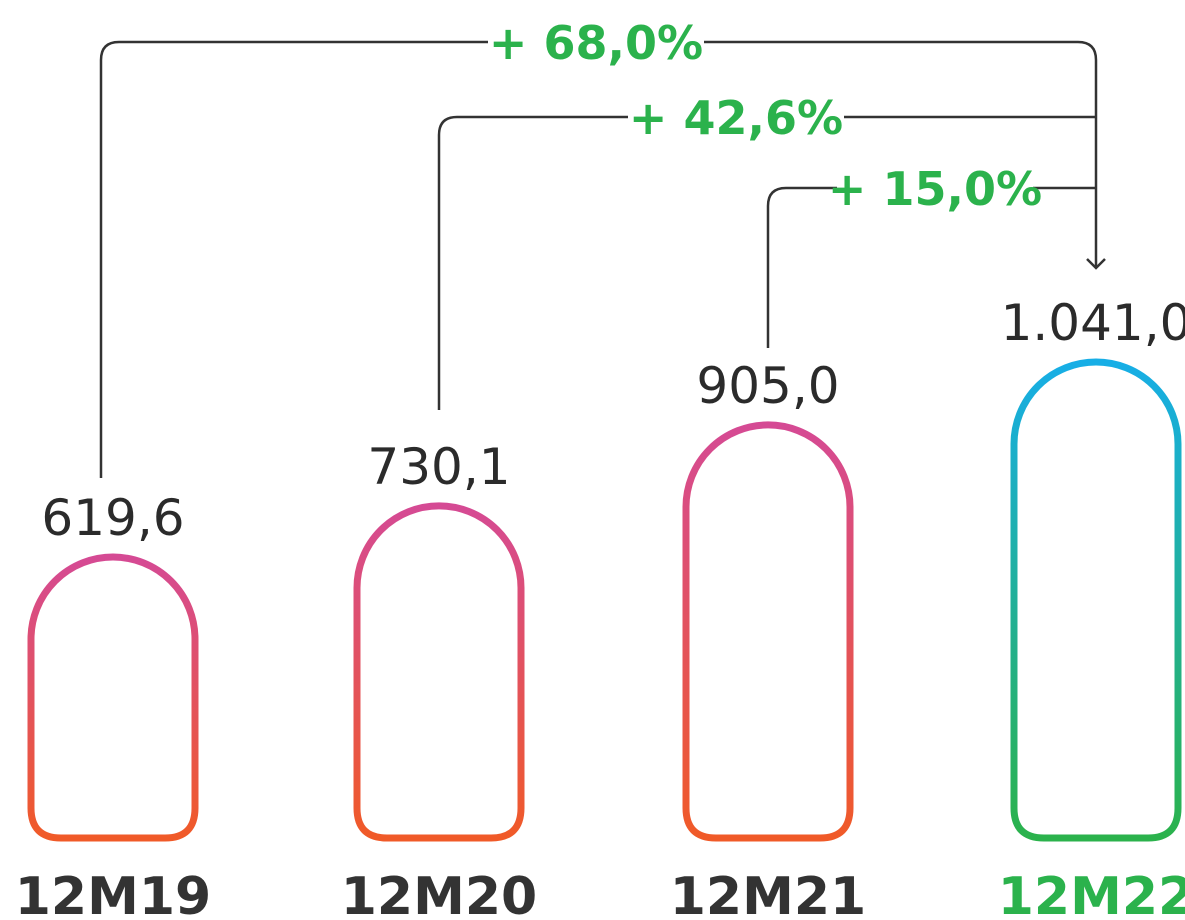 This screenshot has width=1185, height=920. Describe the element at coordinates (439, 672) in the screenshot. I see `bar-12m20` at that location.